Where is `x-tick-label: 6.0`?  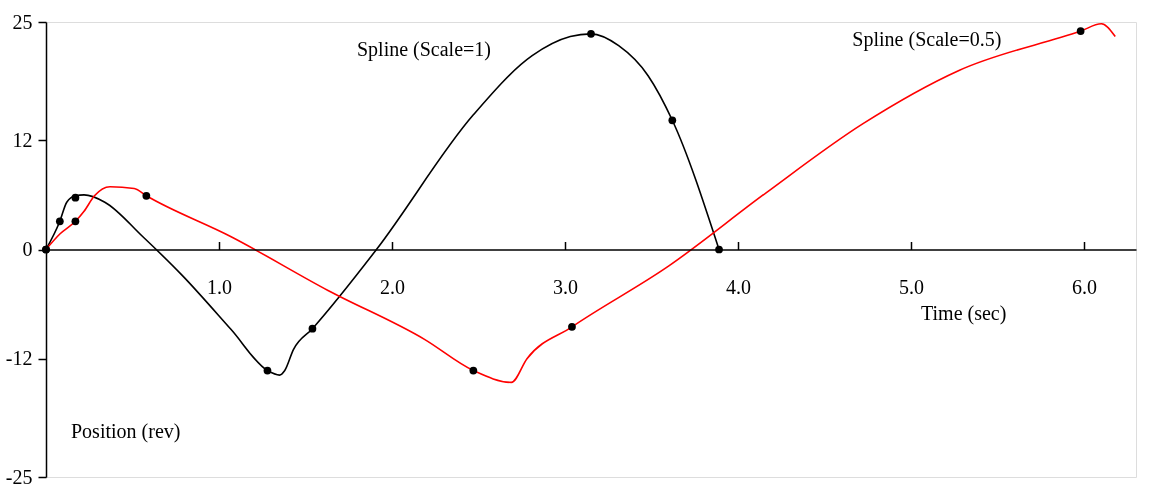 x-tick-label: 6.0 is located at coordinates (1085, 287).